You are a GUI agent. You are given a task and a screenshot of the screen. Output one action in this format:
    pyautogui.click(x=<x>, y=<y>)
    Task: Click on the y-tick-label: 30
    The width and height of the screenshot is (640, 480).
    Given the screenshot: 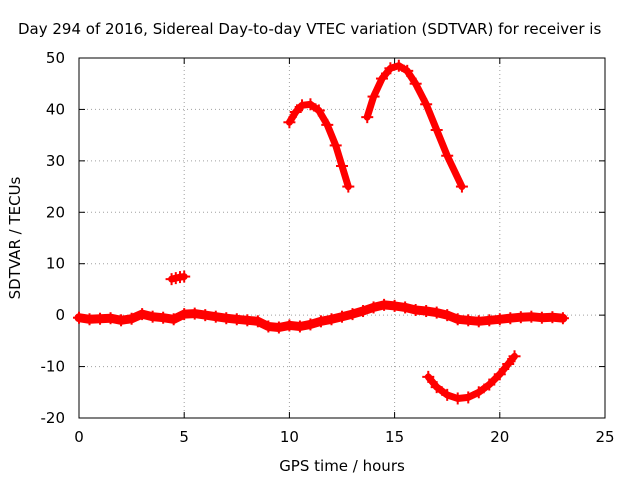 What is the action you would take?
    pyautogui.click(x=55, y=161)
    